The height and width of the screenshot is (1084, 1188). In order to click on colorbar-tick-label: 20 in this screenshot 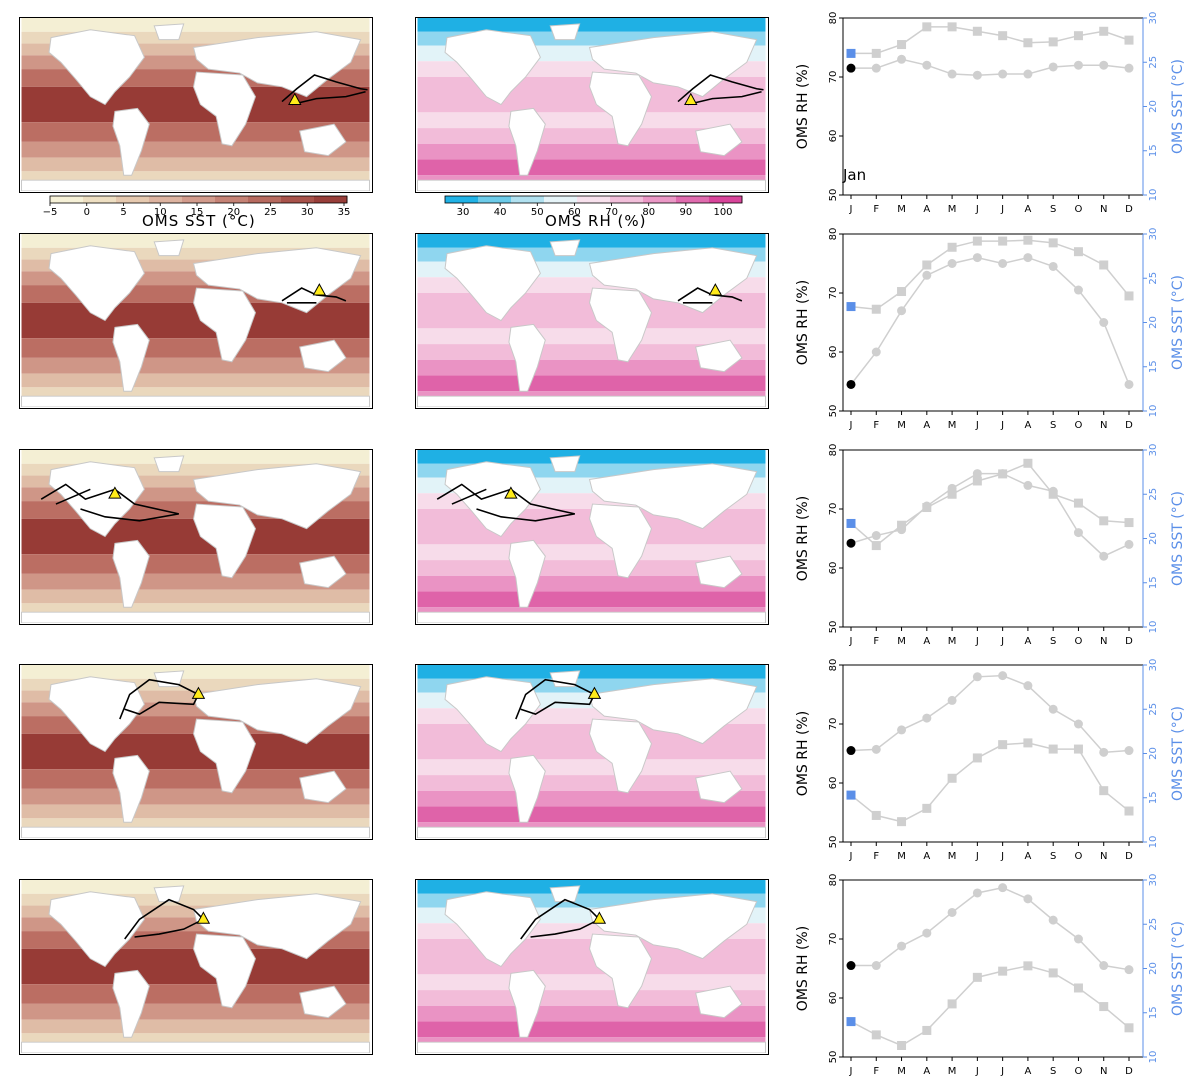, I will do `click(233, 211)`.